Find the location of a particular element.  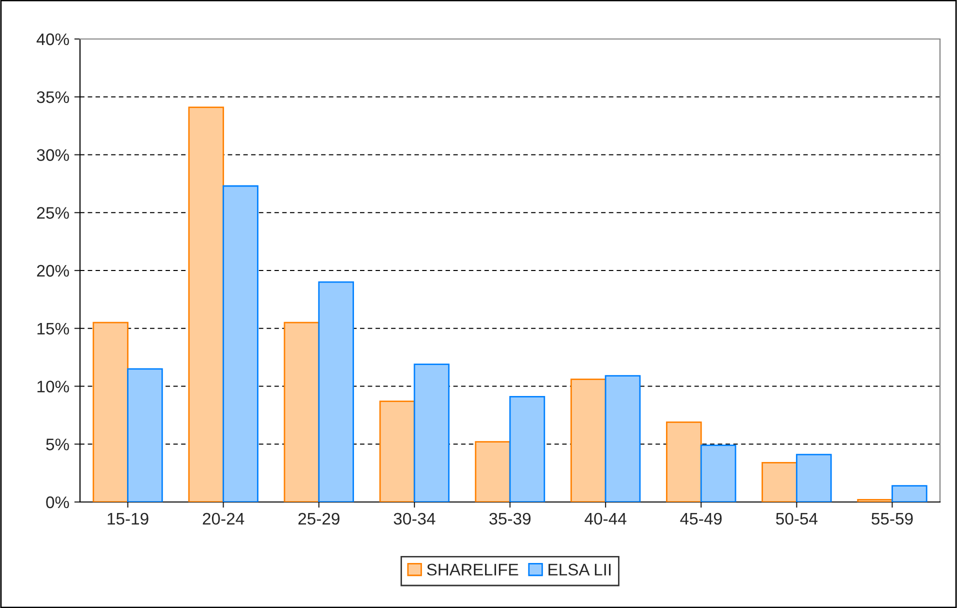

y-tick-label: 30% is located at coordinates (52, 155).